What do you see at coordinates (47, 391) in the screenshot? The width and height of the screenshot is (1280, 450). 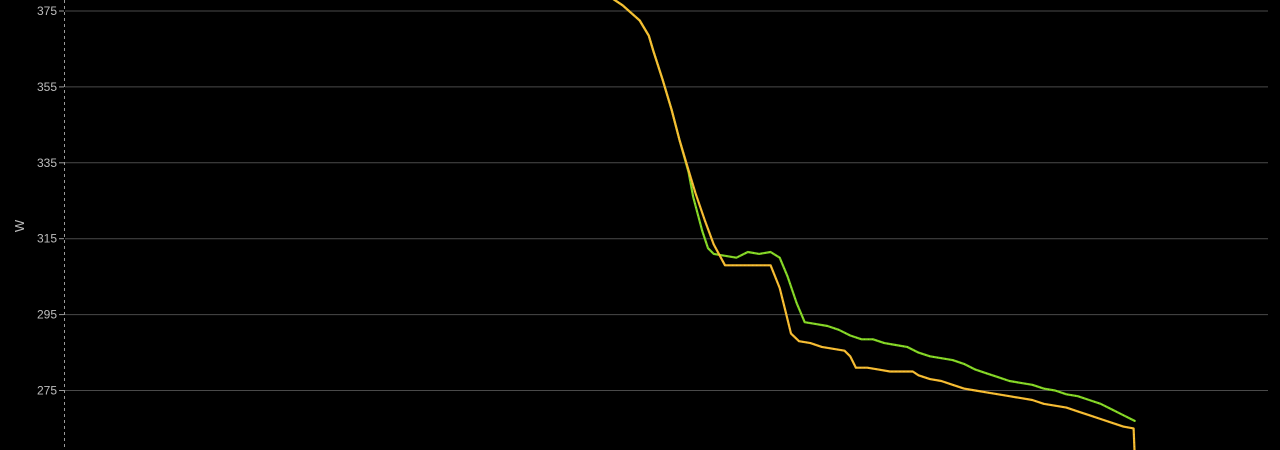 I see `y-tick-label: 275` at bounding box center [47, 391].